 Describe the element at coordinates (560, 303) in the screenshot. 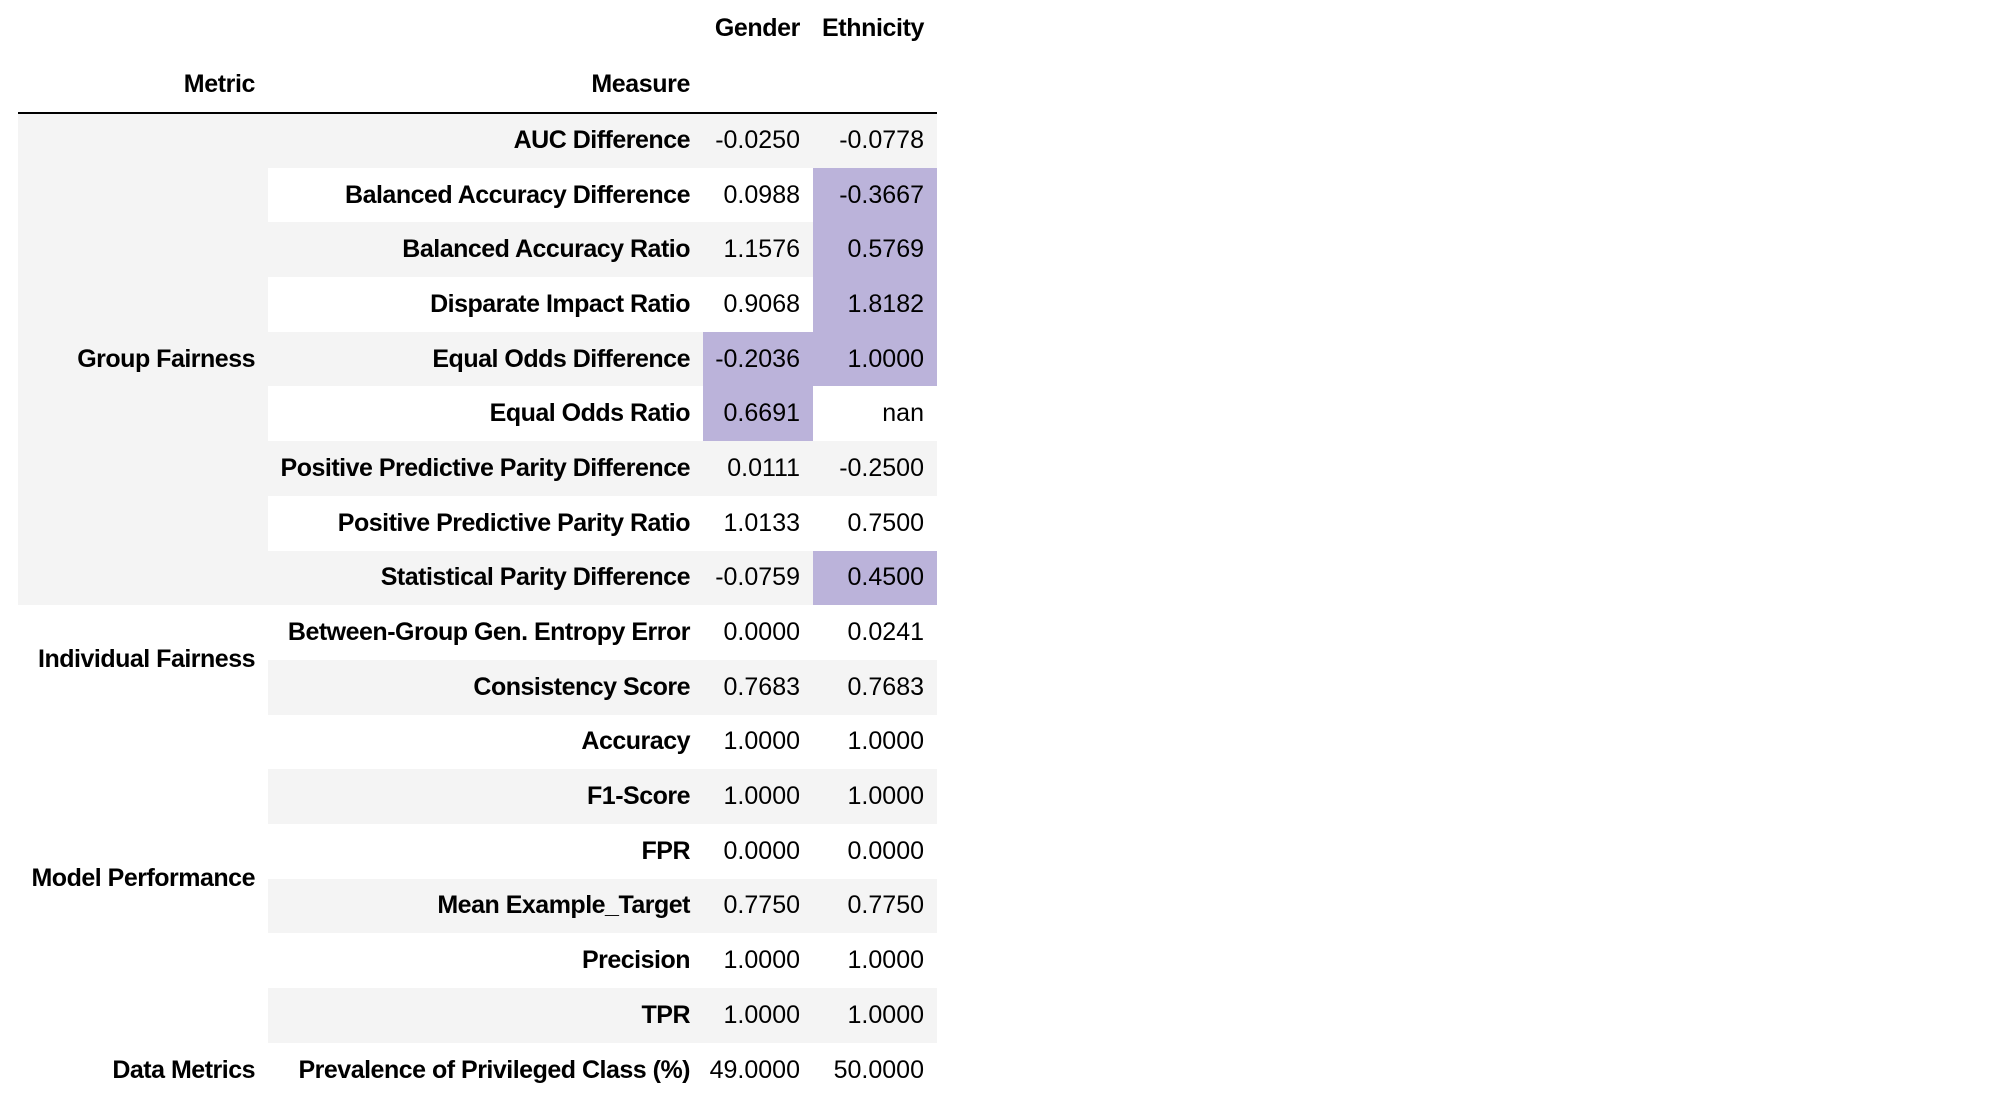

I see `measure-cell: Disparate Impact Ratio` at that location.